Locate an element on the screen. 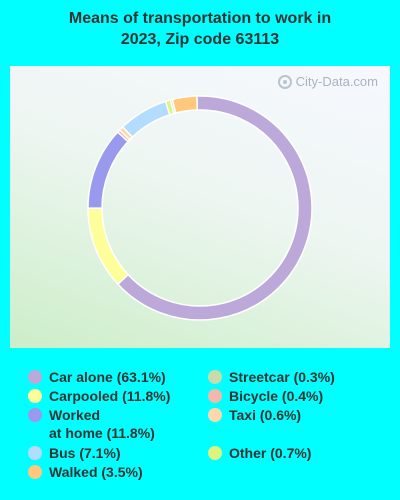 This screenshot has width=400, height=500. legend-label: Carpooled (11.8%) is located at coordinates (110, 396).